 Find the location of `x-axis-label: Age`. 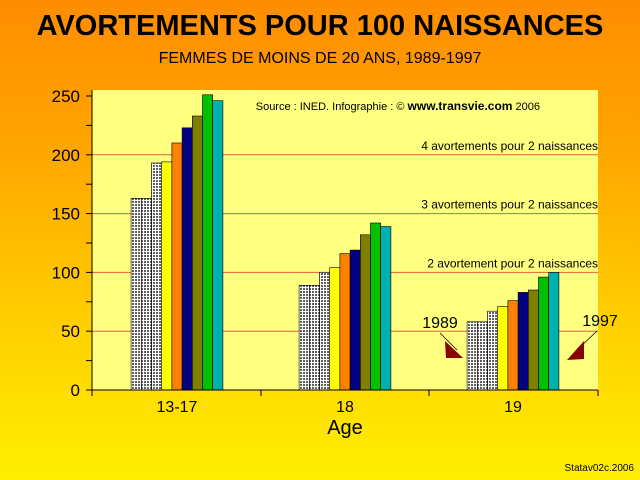

x-axis-label: Age is located at coordinates (345, 428).